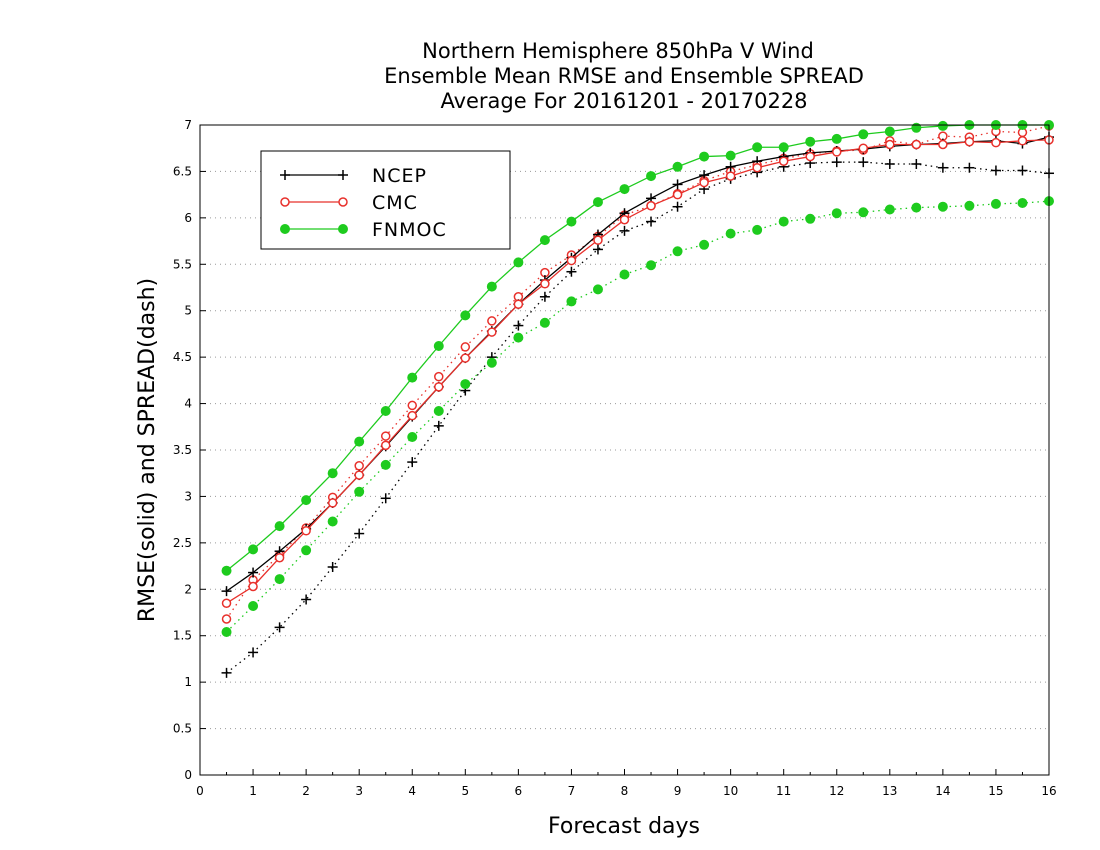 This screenshot has height=850, width=1100. Describe the element at coordinates (465, 791) in the screenshot. I see `x-tick-label: 5` at that location.